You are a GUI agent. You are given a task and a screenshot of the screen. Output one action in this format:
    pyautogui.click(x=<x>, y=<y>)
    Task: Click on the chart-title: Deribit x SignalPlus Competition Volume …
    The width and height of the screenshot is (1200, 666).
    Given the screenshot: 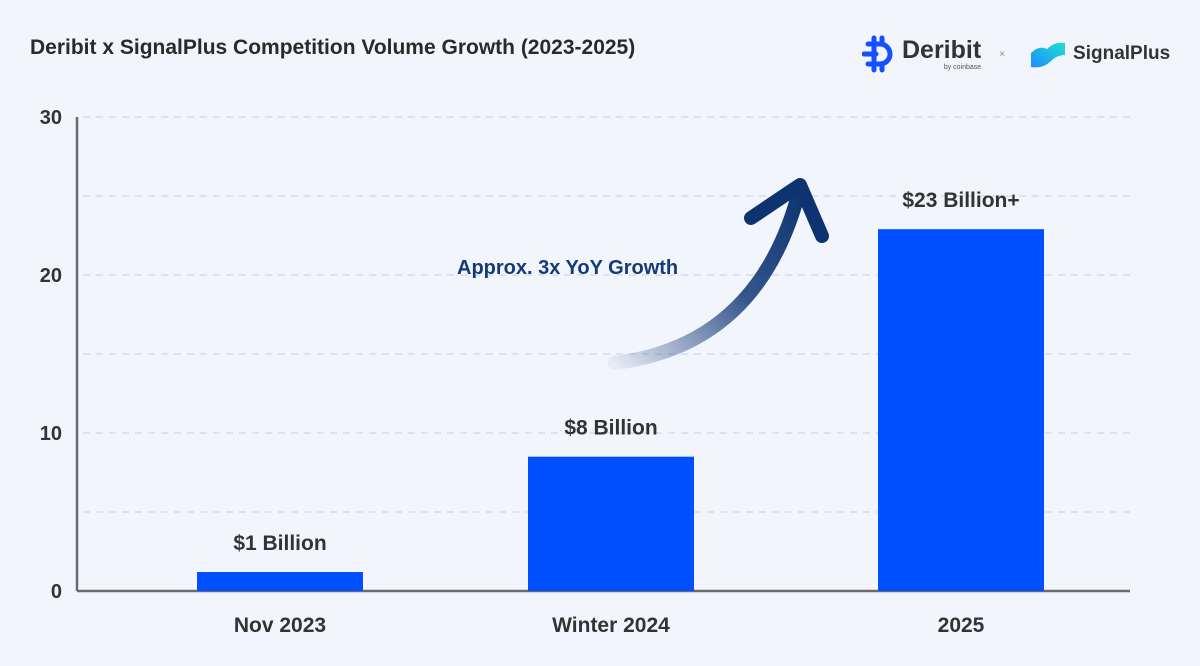 What is the action you would take?
    pyautogui.click(x=333, y=47)
    